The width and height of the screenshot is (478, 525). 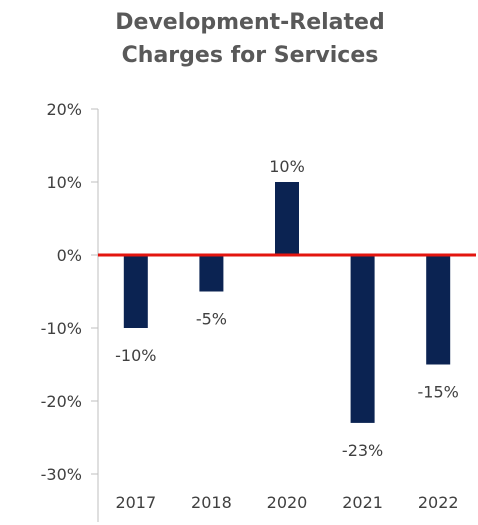 What do you see at coordinates (287, 502) in the screenshot?
I see `x-tick-label-2020: 2020` at bounding box center [287, 502].